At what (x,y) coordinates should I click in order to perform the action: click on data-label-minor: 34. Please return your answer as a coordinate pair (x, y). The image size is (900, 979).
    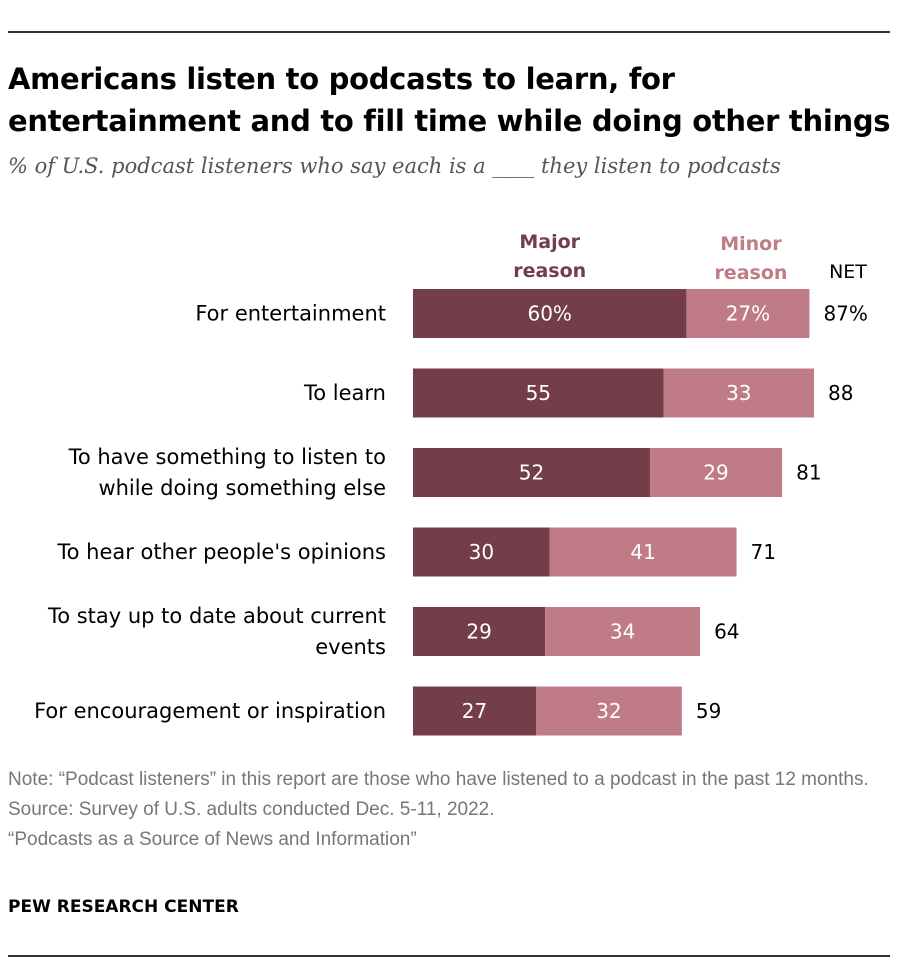
    Looking at the image, I should click on (622, 632).